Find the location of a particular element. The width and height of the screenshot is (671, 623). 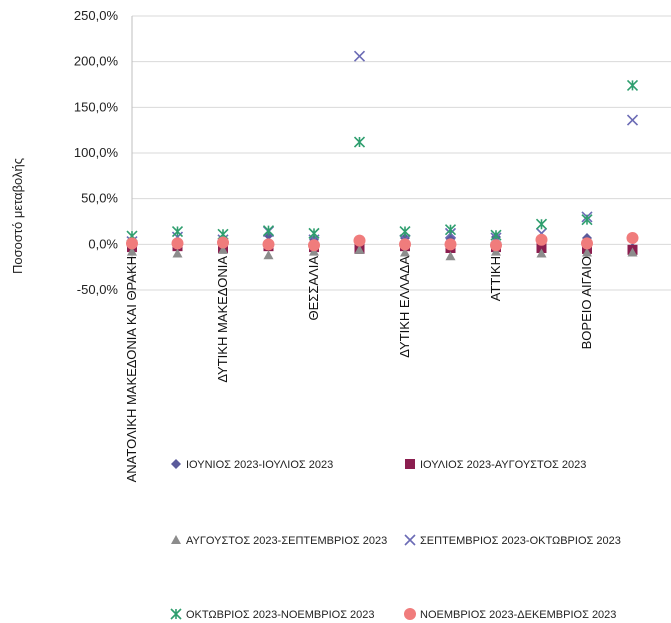

legend-label: ΙΟΥΛΙΟΣ 2023-ΑΥΓΟΥΣΤΟΣ 2023 is located at coordinates (503, 465).